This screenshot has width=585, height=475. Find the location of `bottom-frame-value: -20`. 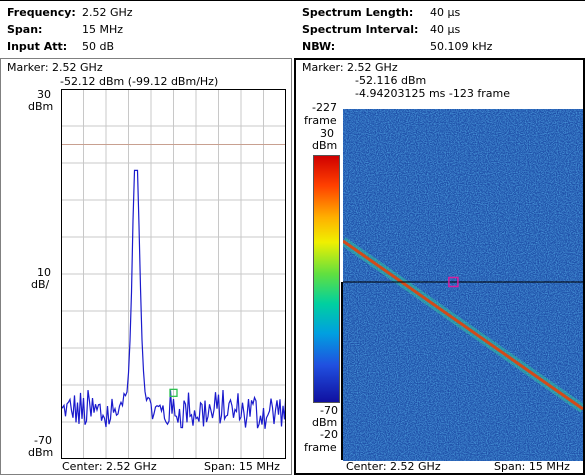

bottom-frame-value: -20 is located at coordinates (329, 434).